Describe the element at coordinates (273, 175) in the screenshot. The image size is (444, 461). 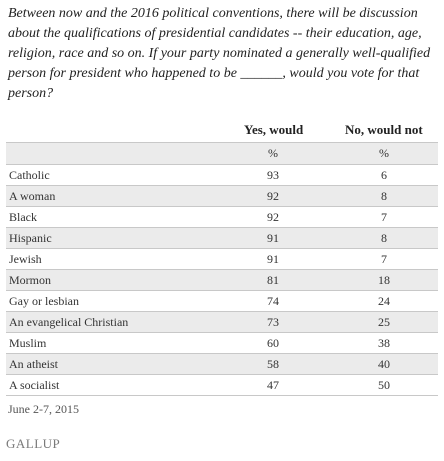
I see `yes-value: 93` at that location.